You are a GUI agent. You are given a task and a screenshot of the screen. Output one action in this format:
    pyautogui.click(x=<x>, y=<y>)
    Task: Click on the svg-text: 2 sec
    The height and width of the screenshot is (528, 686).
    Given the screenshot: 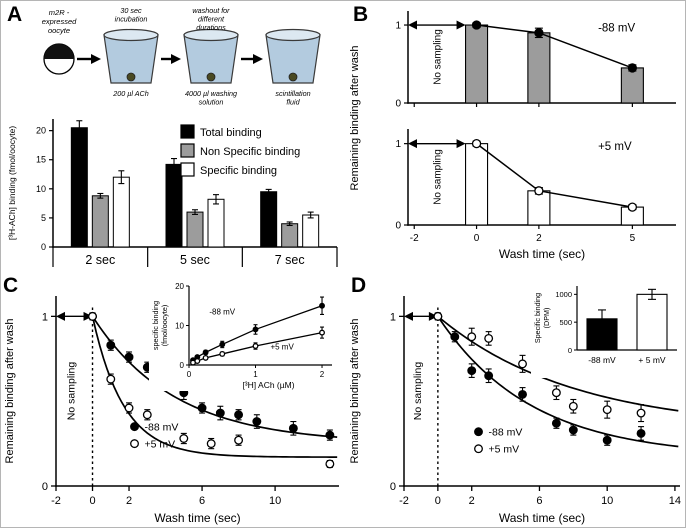 What is the action you would take?
    pyautogui.click(x=100, y=260)
    